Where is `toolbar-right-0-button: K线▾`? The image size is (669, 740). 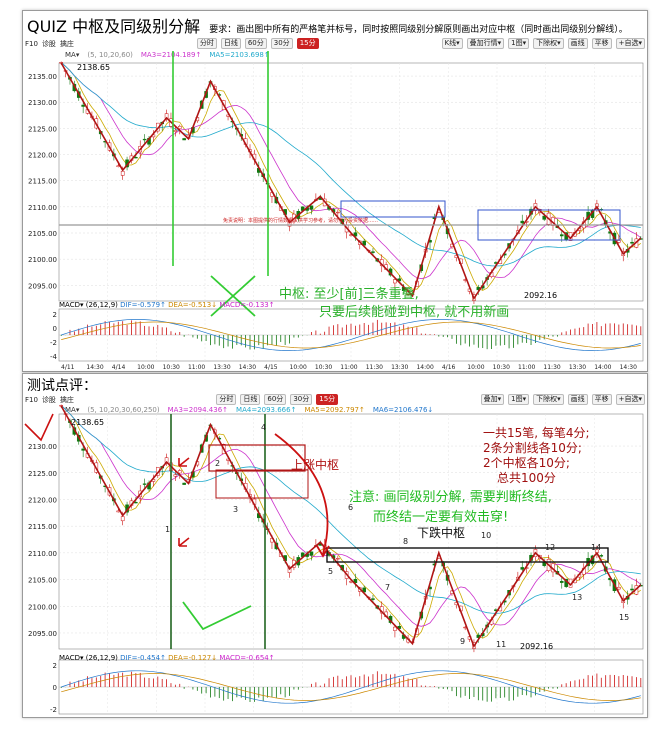 toolbar-right-0-button: K线▾ is located at coordinates (452, 43).